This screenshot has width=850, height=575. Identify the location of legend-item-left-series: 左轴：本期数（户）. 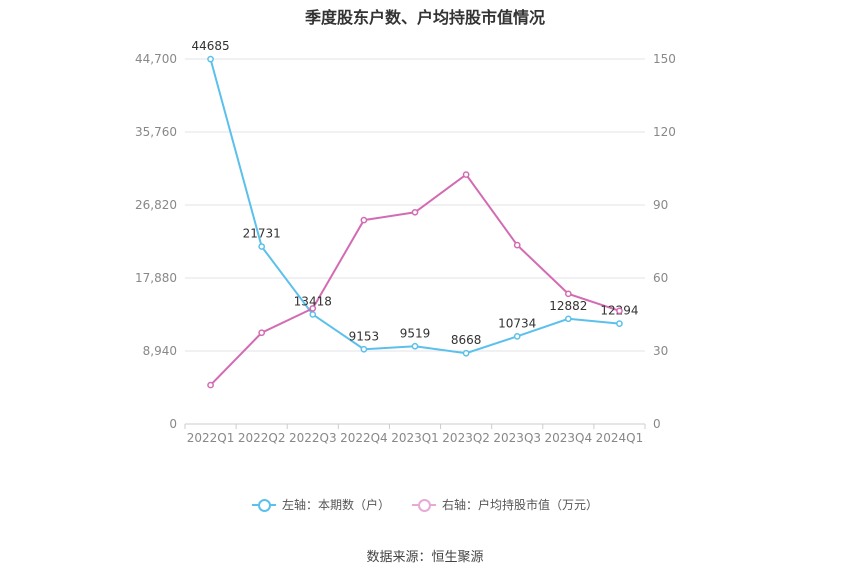
(320, 504).